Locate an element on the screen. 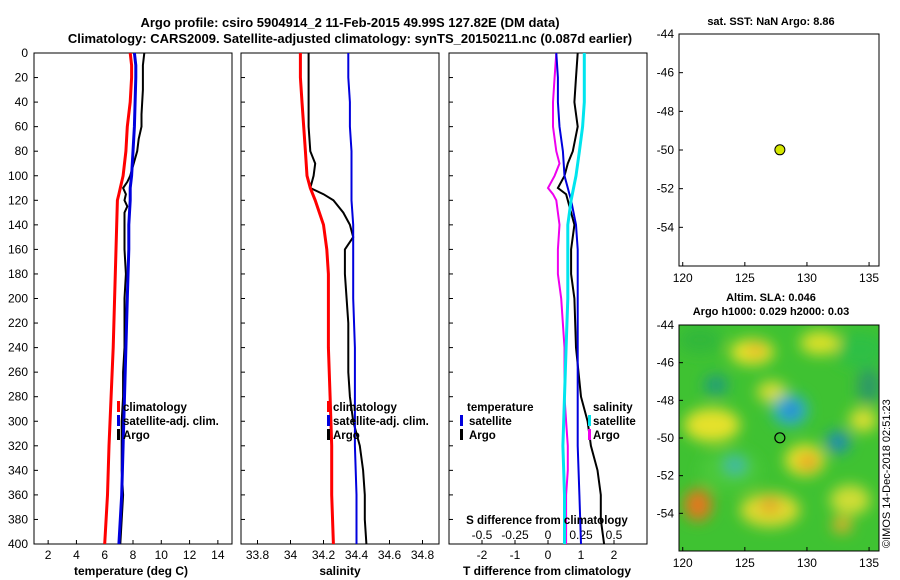 Image resolution: width=900 pixels, height=580 pixels. x-tick-label: 34.2 is located at coordinates (324, 555).